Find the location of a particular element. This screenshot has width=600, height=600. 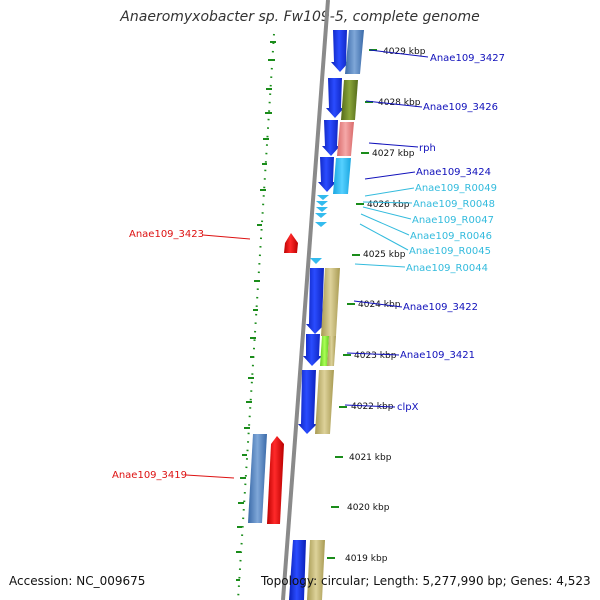

gene-label-anae109-r0049: Anae109_R0049 is located at coordinates (456, 188).